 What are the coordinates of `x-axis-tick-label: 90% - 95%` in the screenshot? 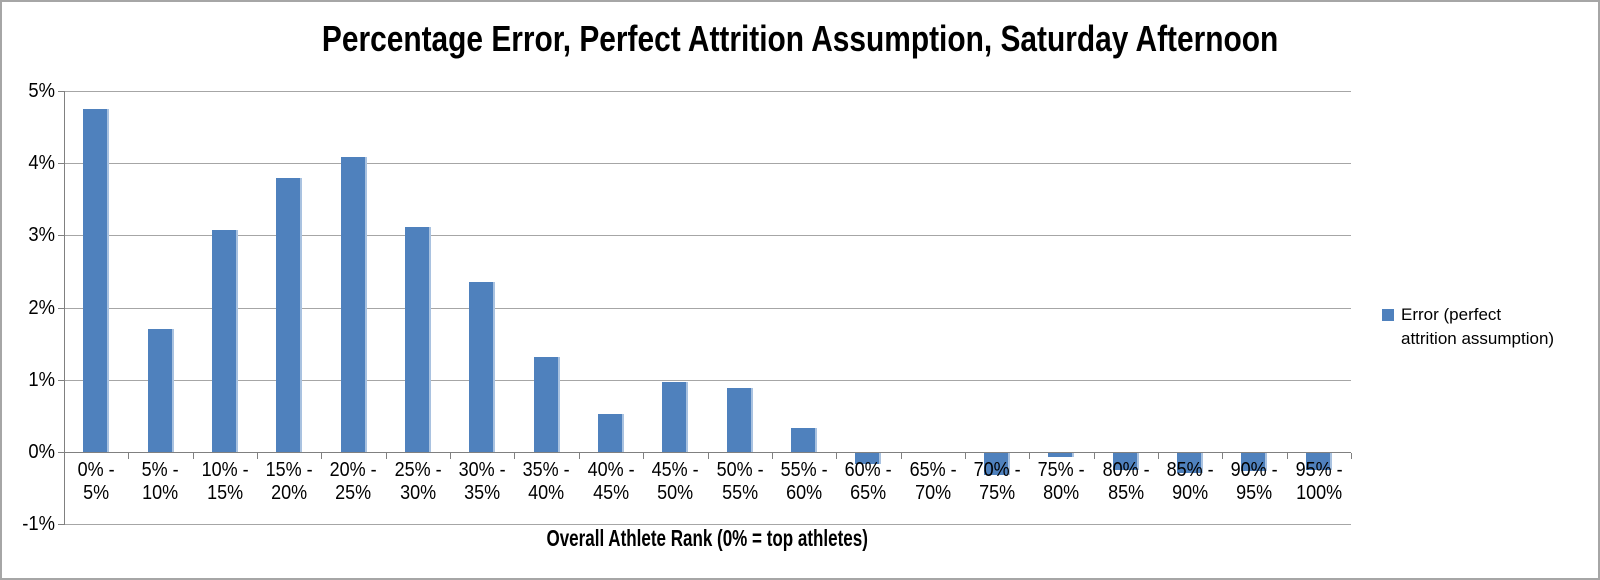 It's located at (1254, 481).